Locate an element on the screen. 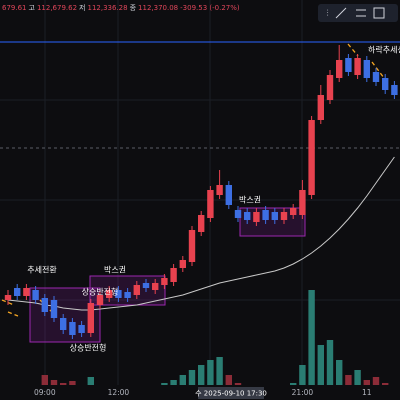 The width and height of the screenshot is (400, 400). crosshair-label-bg is located at coordinates (231, 393).